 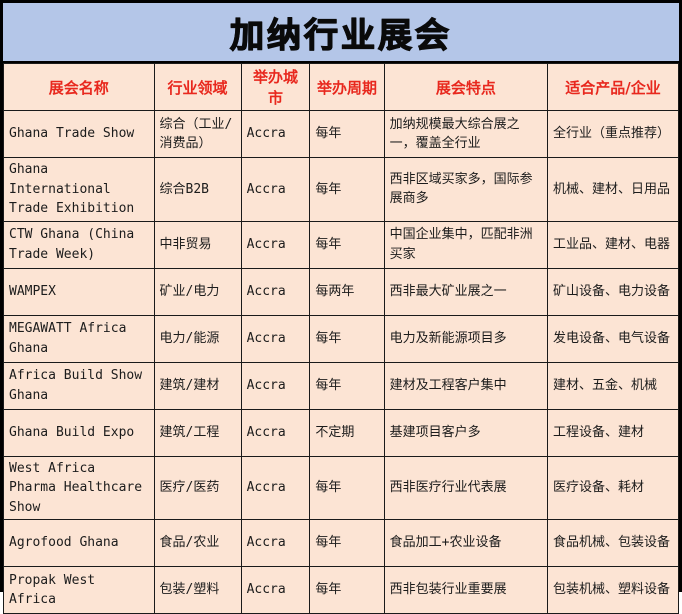 What do you see at coordinates (79, 385) in the screenshot?
I see `exhibition-name-cell: Africa Build Show Ghana` at bounding box center [79, 385].